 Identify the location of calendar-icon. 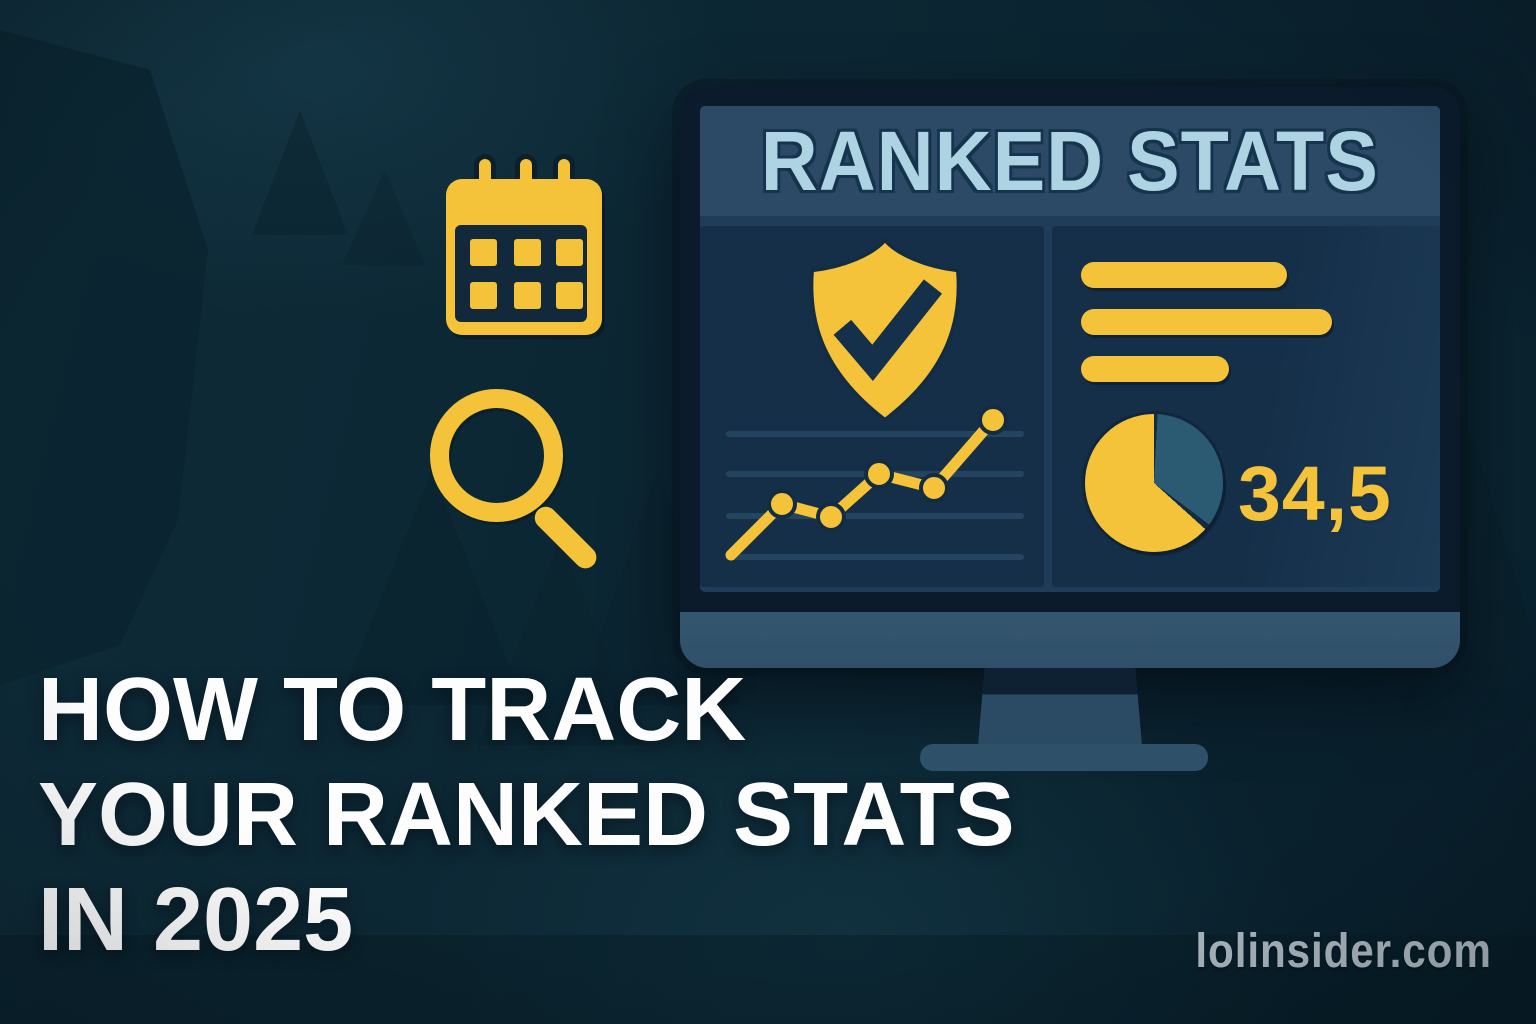
(524, 245).